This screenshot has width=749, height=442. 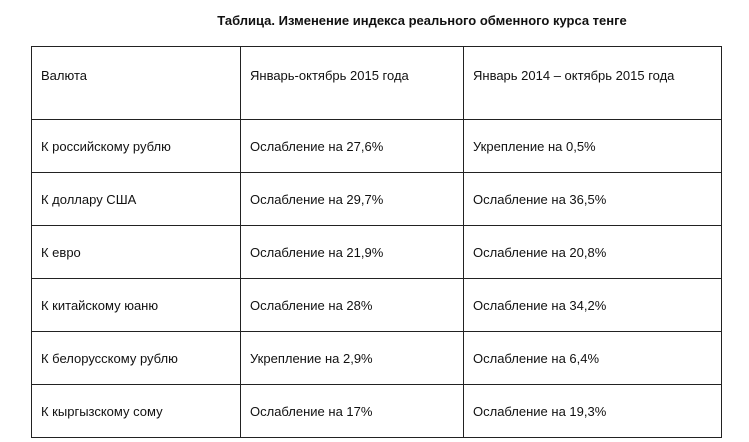 What do you see at coordinates (592, 199) in the screenshot?
I see `table-cell: Ослабление на 36,5%` at bounding box center [592, 199].